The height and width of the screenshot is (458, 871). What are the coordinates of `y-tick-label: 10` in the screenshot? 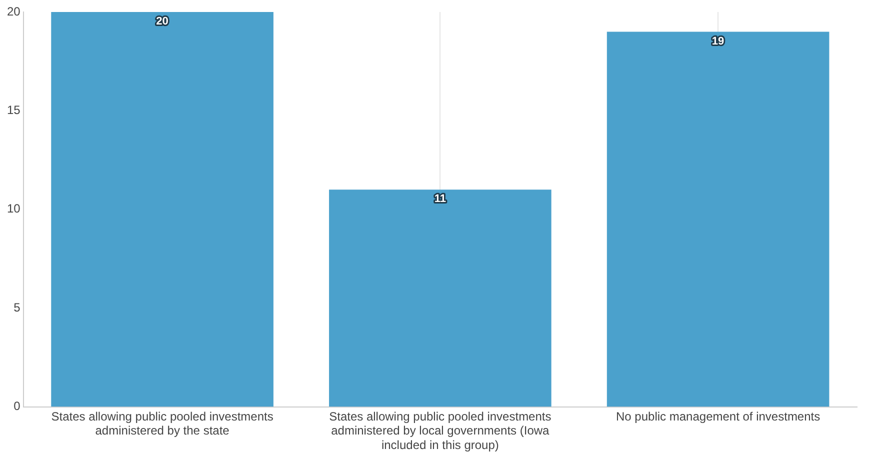 It's located at (13, 209).